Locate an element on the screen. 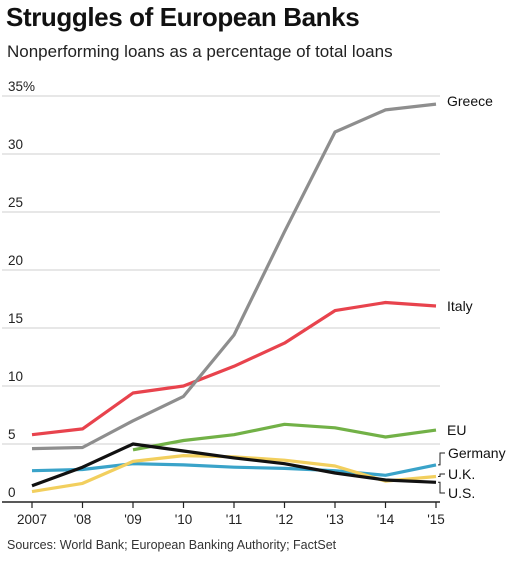 The width and height of the screenshot is (508, 561). series-label-greece: Greece is located at coordinates (470, 101).